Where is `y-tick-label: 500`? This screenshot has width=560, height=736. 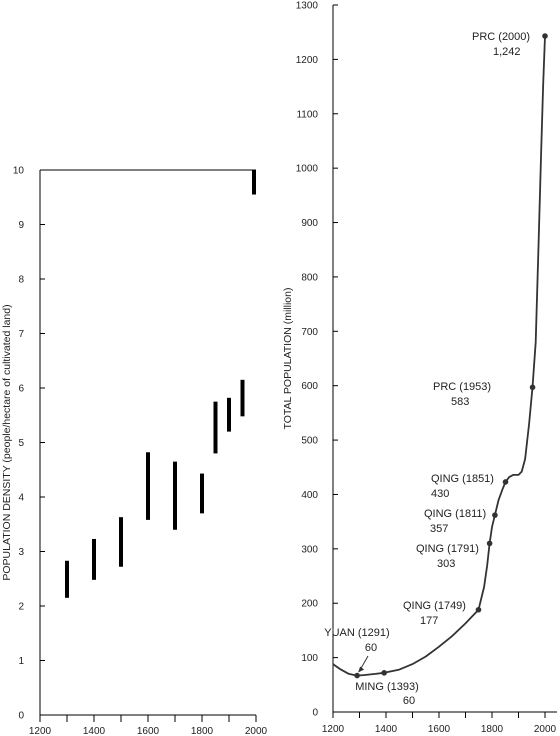 y-tick-label: 500 is located at coordinates (309, 441).